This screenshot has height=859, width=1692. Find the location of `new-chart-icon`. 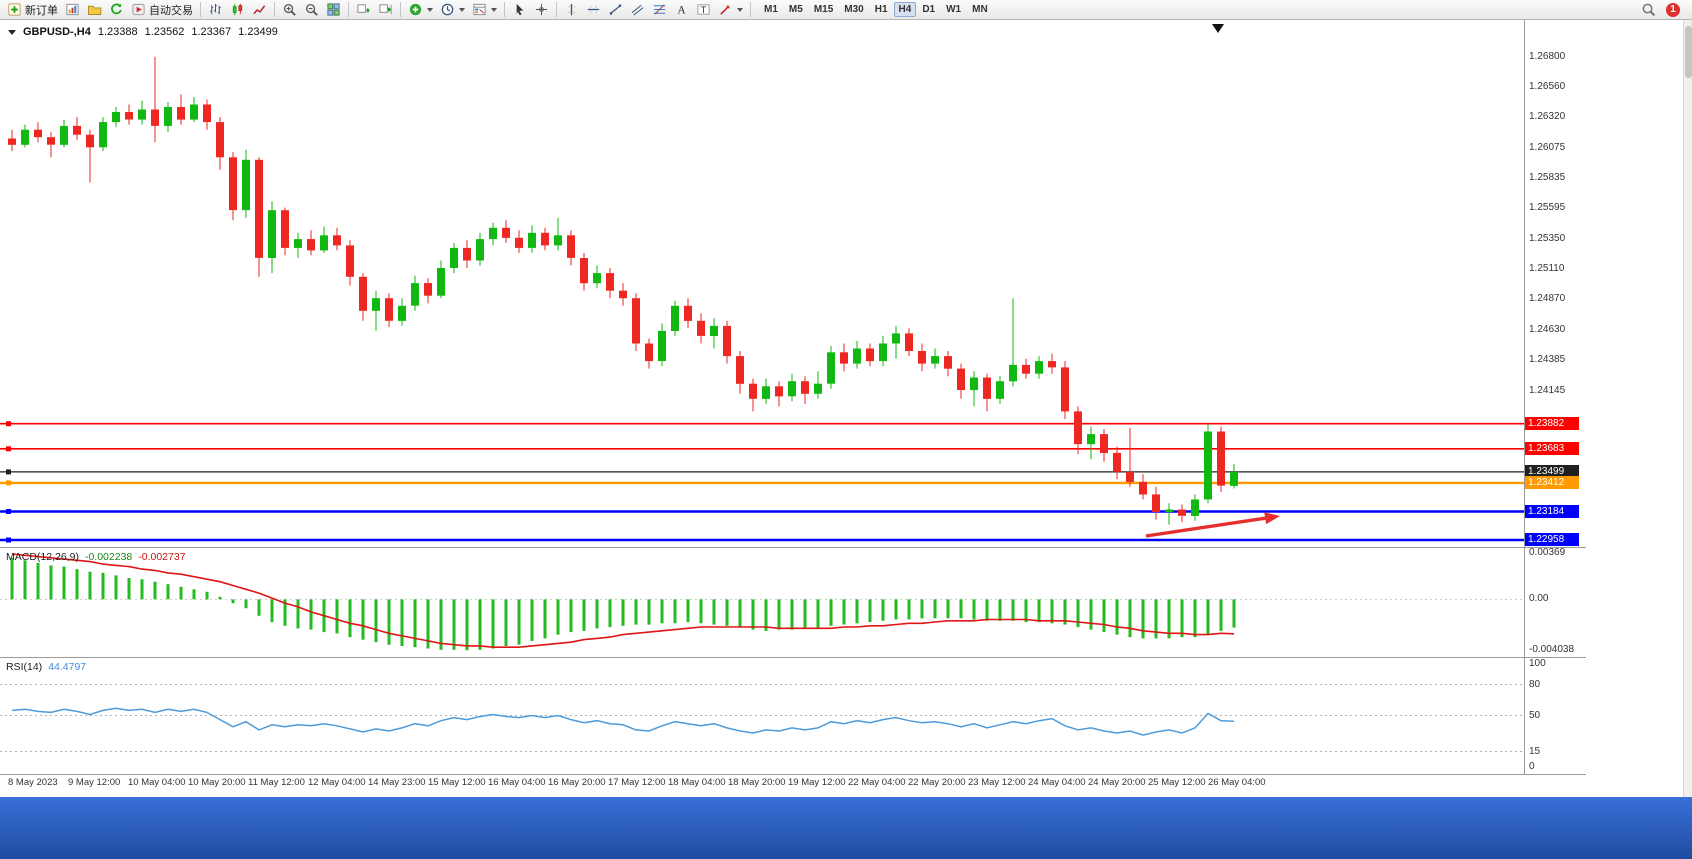

new-chart-icon is located at coordinates (72, 9).